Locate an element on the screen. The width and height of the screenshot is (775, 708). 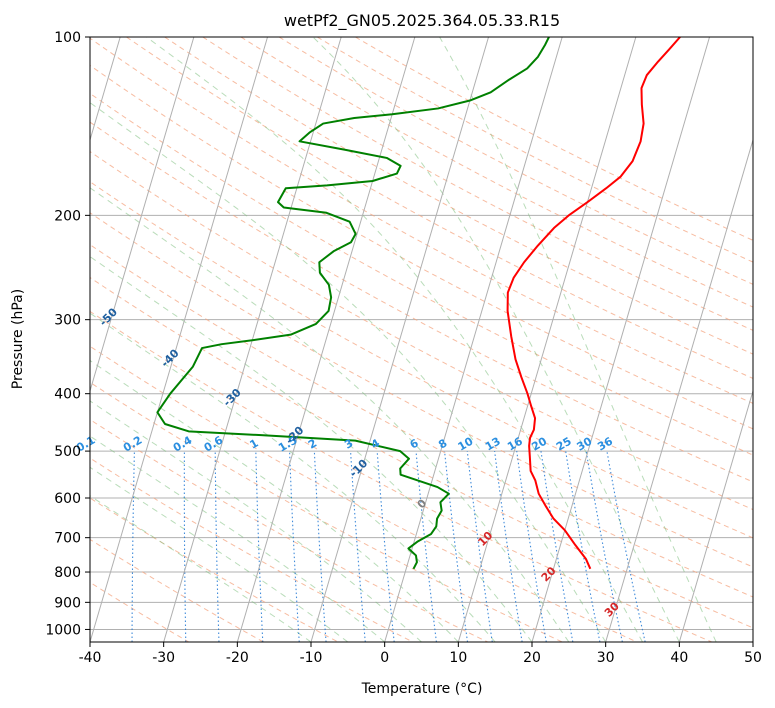
y-tick-label: 400 is located at coordinates (67, 395).